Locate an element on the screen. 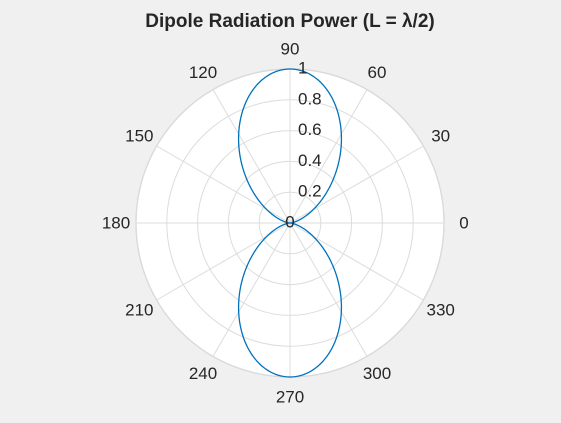  theta-tick-label: 270 is located at coordinates (290, 397).